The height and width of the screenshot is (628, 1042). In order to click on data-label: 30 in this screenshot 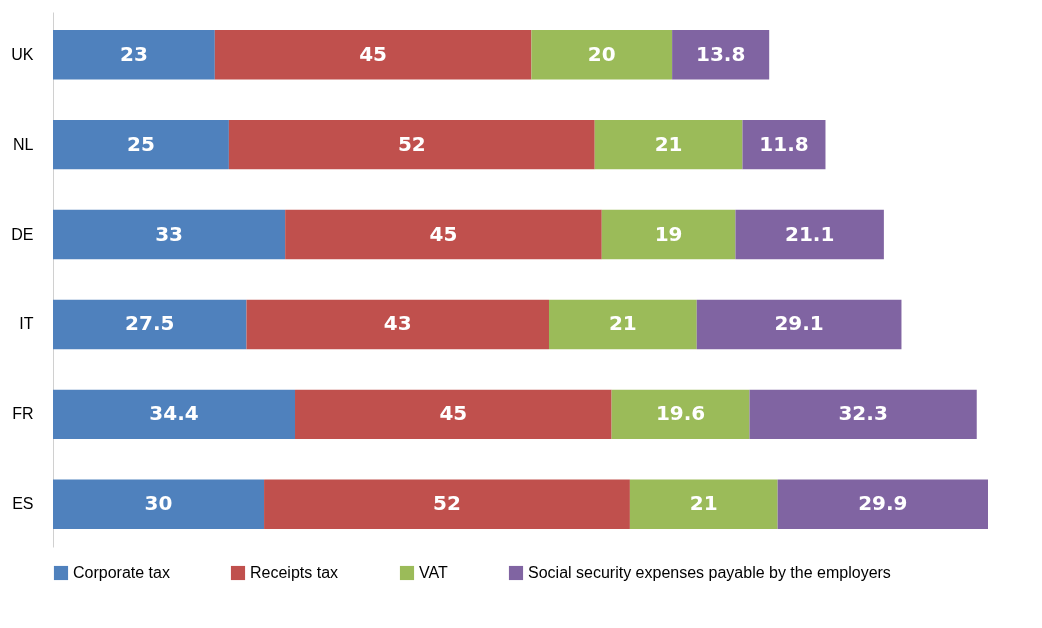, I will do `click(158, 503)`.